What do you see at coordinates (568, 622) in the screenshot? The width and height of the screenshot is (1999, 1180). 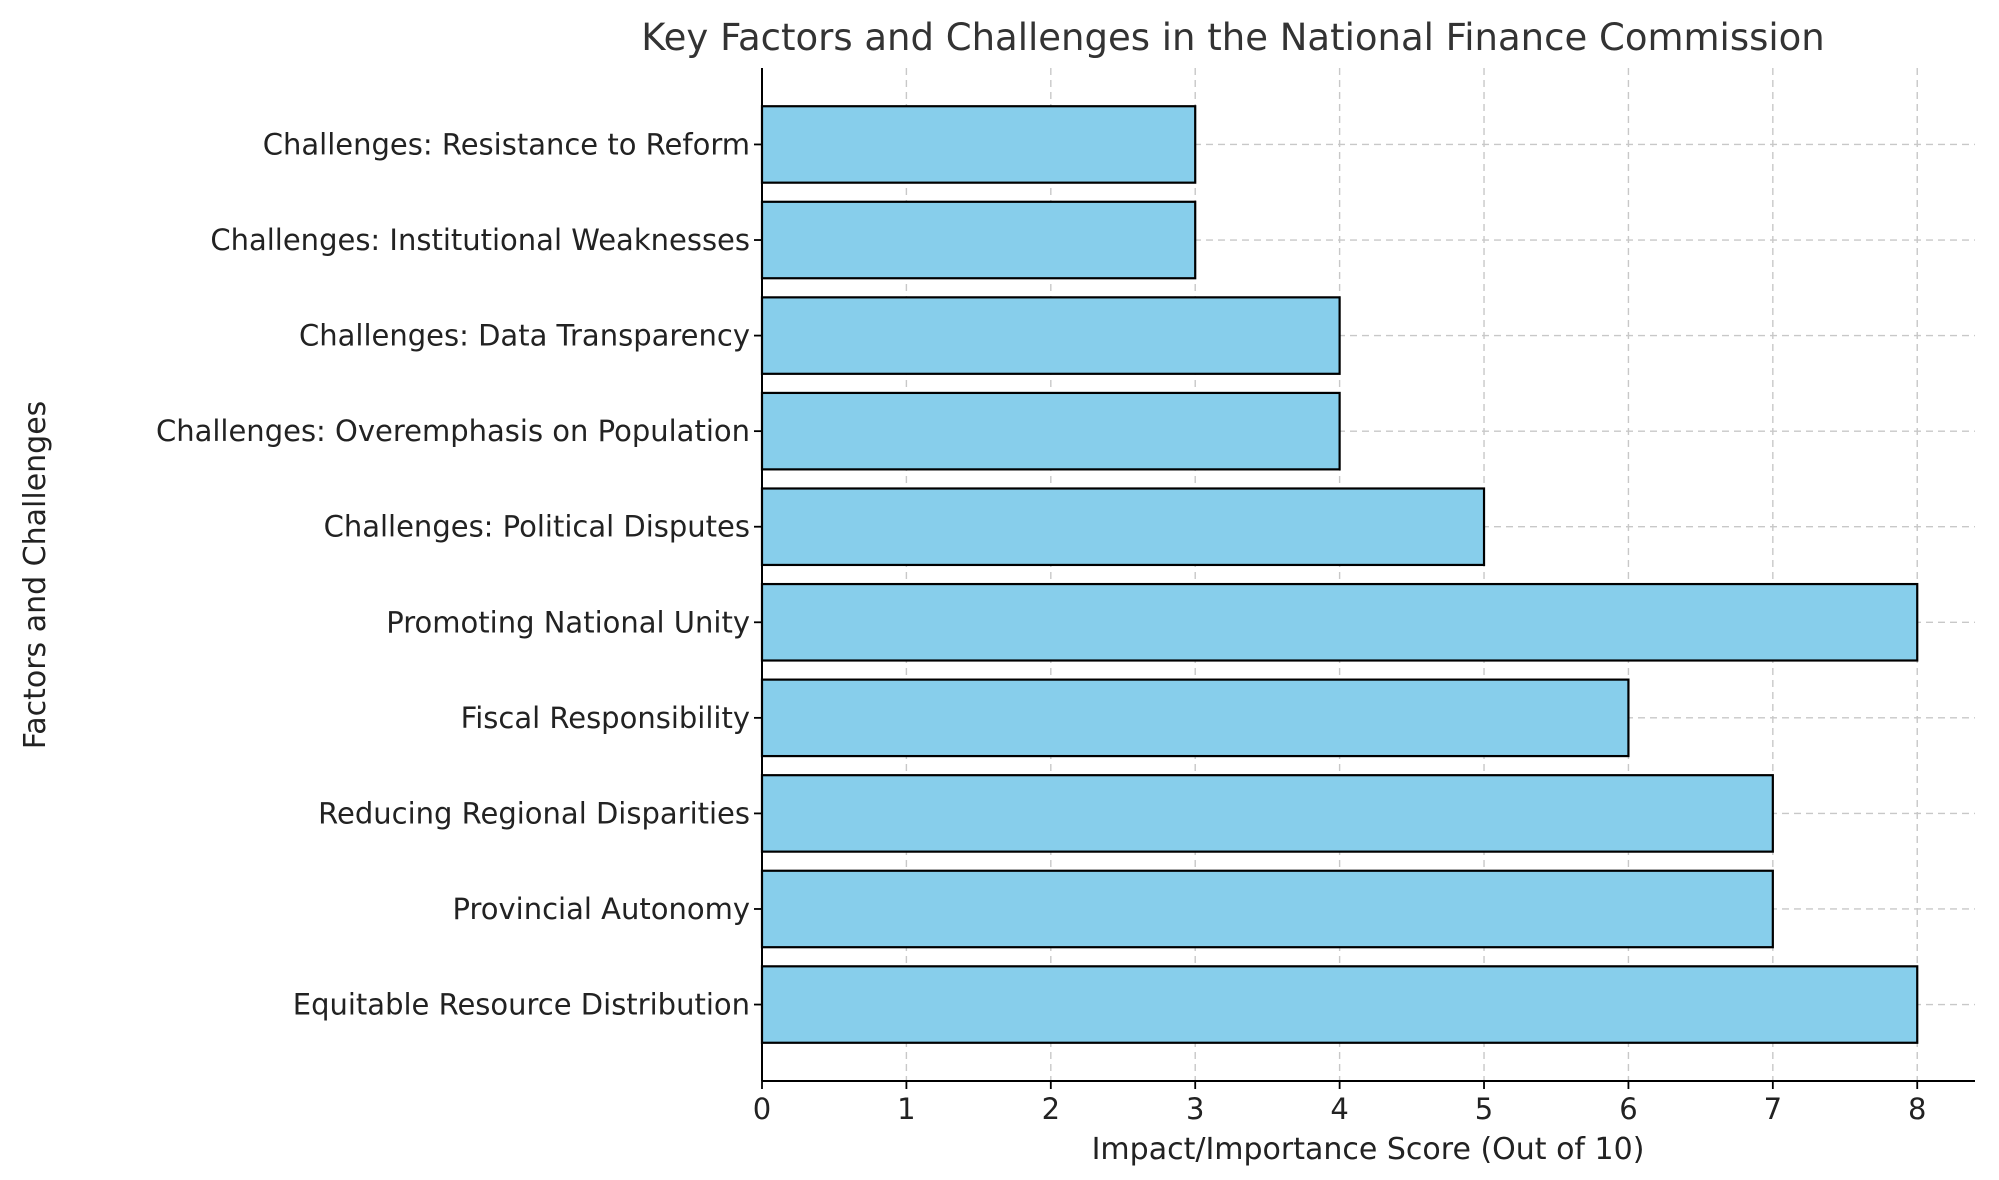 I see `y-tick-label: Promoting National Unity` at bounding box center [568, 622].